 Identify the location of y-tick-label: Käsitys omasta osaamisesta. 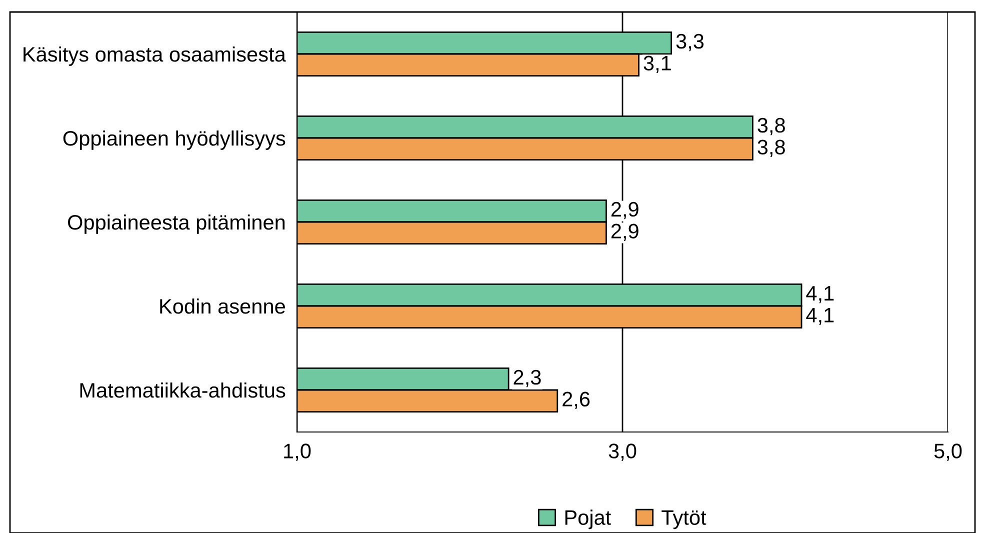
(155, 56).